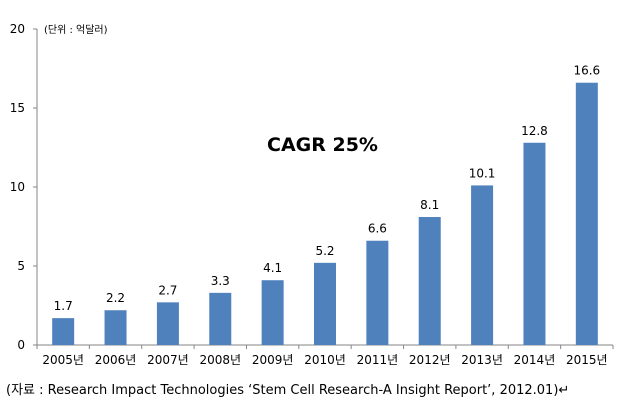 The height and width of the screenshot is (404, 620). Describe the element at coordinates (17, 187) in the screenshot. I see `y-tick-label: 10` at that location.